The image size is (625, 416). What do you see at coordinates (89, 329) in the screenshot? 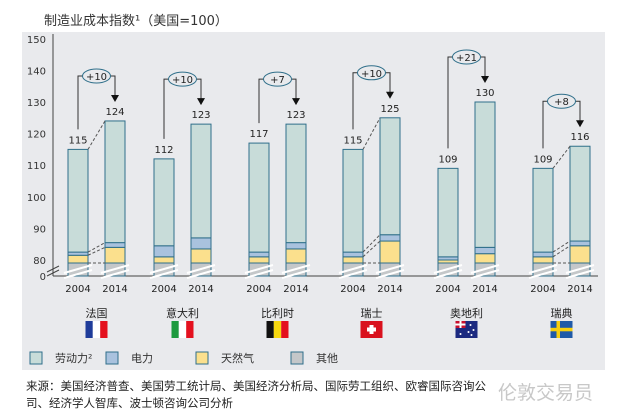
I see `flag-france-part` at bounding box center [89, 329].